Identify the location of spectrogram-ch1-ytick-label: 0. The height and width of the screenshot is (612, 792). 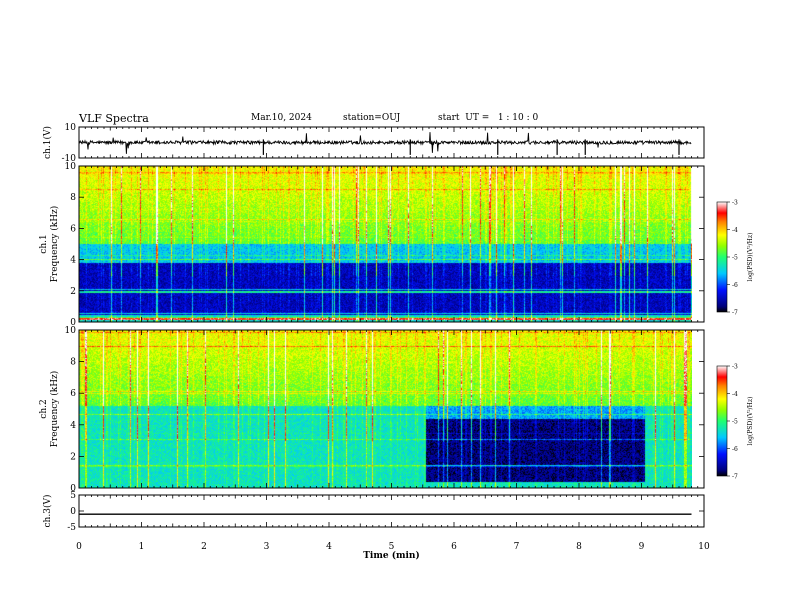
(73, 323).